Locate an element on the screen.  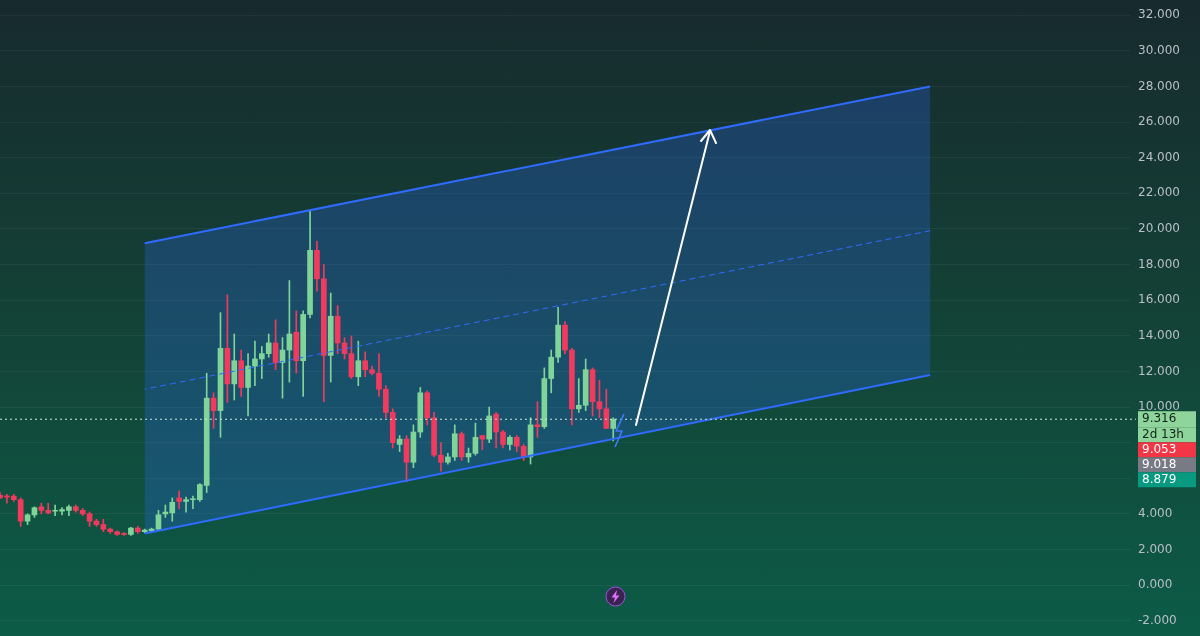
y-tick-label: 20.000 is located at coordinates (1159, 228).